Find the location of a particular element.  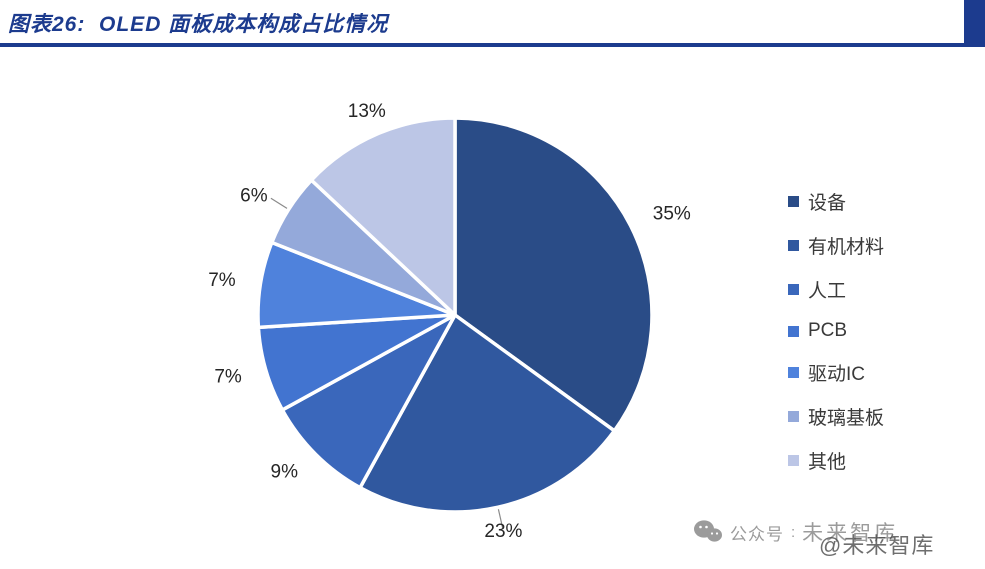

watermark-row: 公众号 : 未来智库 is located at coordinates (839, 532).